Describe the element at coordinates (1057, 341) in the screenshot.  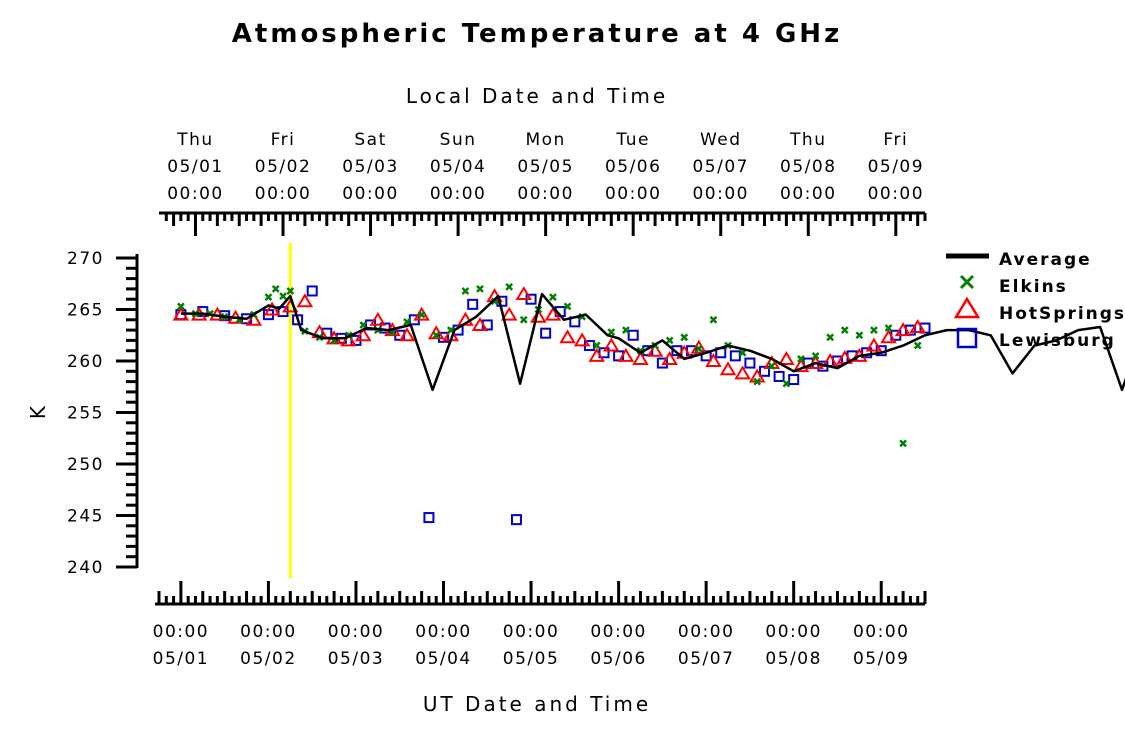
I see `legend-label: Lewisburg` at that location.